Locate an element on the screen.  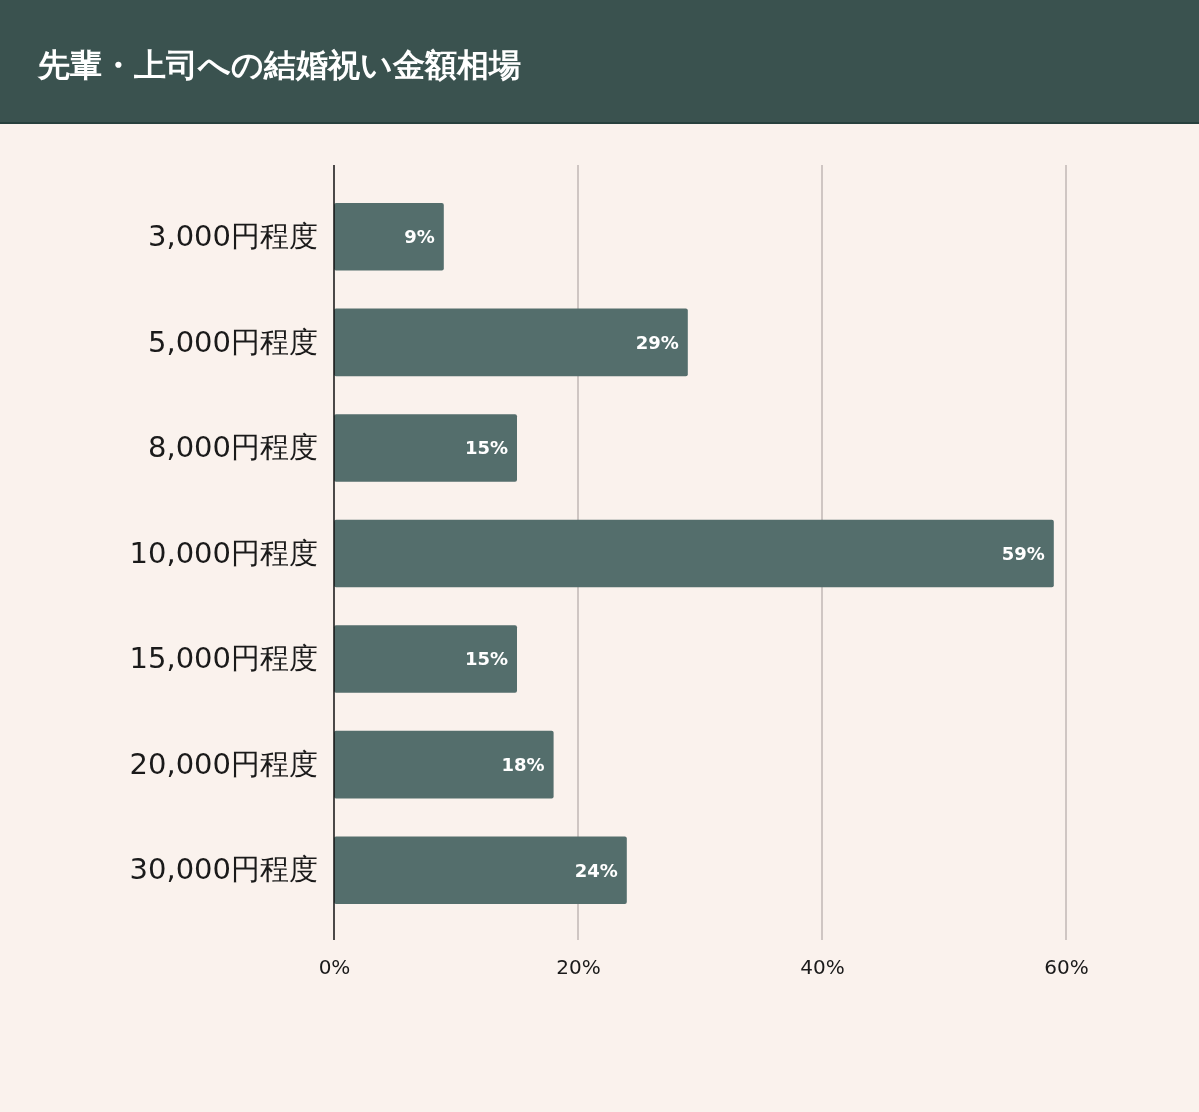
y-tick-label: 30,000円程度 is located at coordinates (223, 869).